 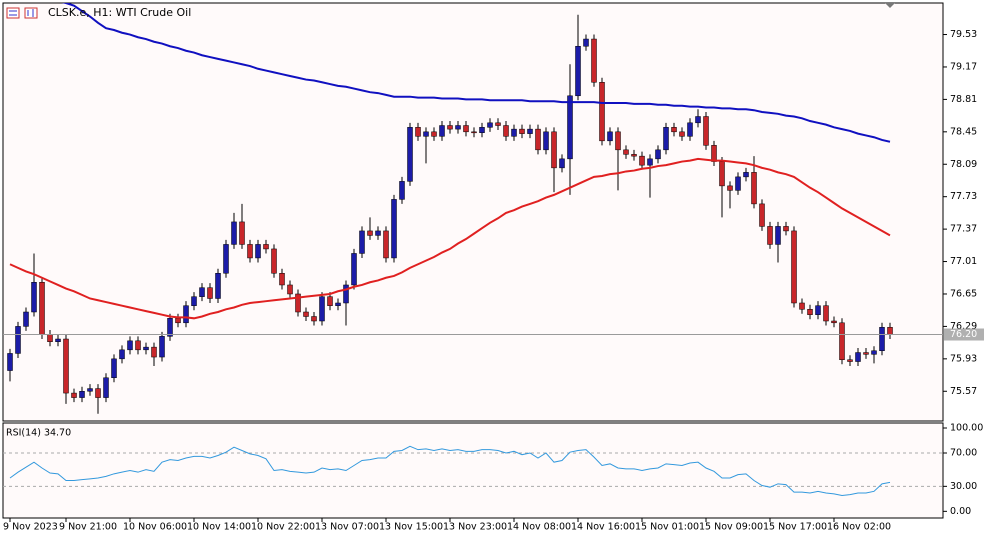 I want to click on x-tick-label: 9 Nov 21:00, so click(x=88, y=527).